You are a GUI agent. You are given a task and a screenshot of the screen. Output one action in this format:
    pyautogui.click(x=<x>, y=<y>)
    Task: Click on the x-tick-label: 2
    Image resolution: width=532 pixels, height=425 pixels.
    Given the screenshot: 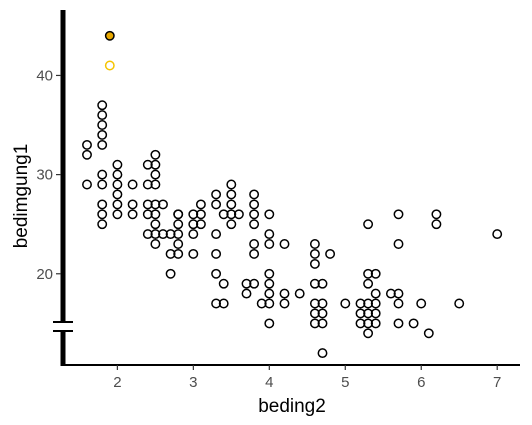 What is the action you would take?
    pyautogui.click(x=117, y=382)
    